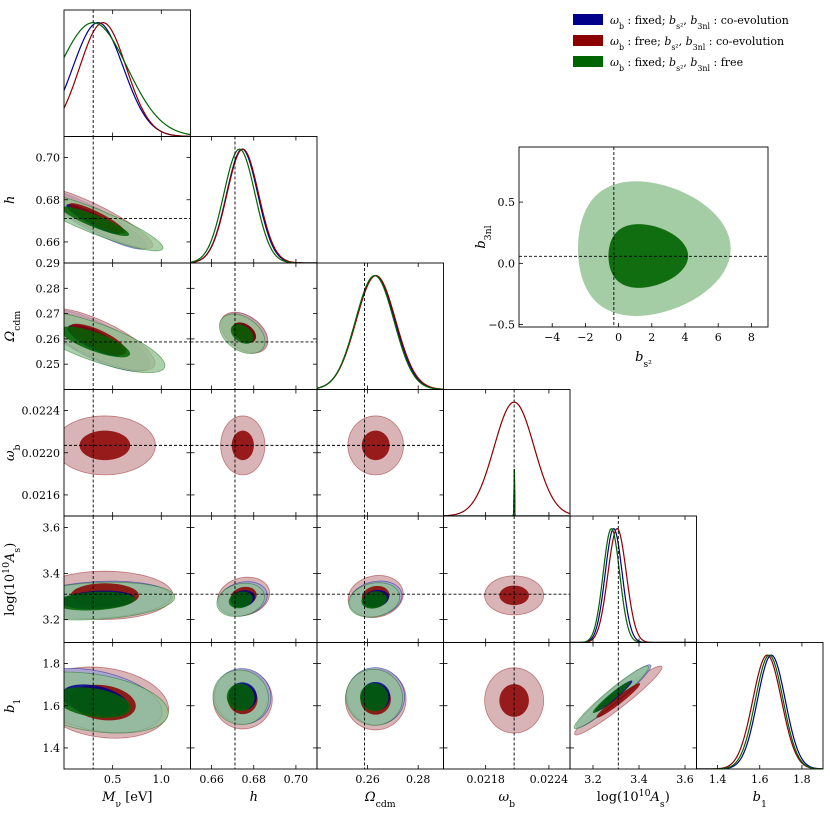  I want to click on inset-x-tick-label: −2, so click(585, 337).